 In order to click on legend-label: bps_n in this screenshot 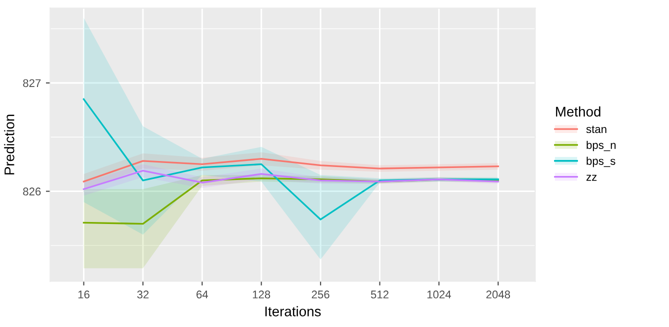, I will do `click(601, 146)`.